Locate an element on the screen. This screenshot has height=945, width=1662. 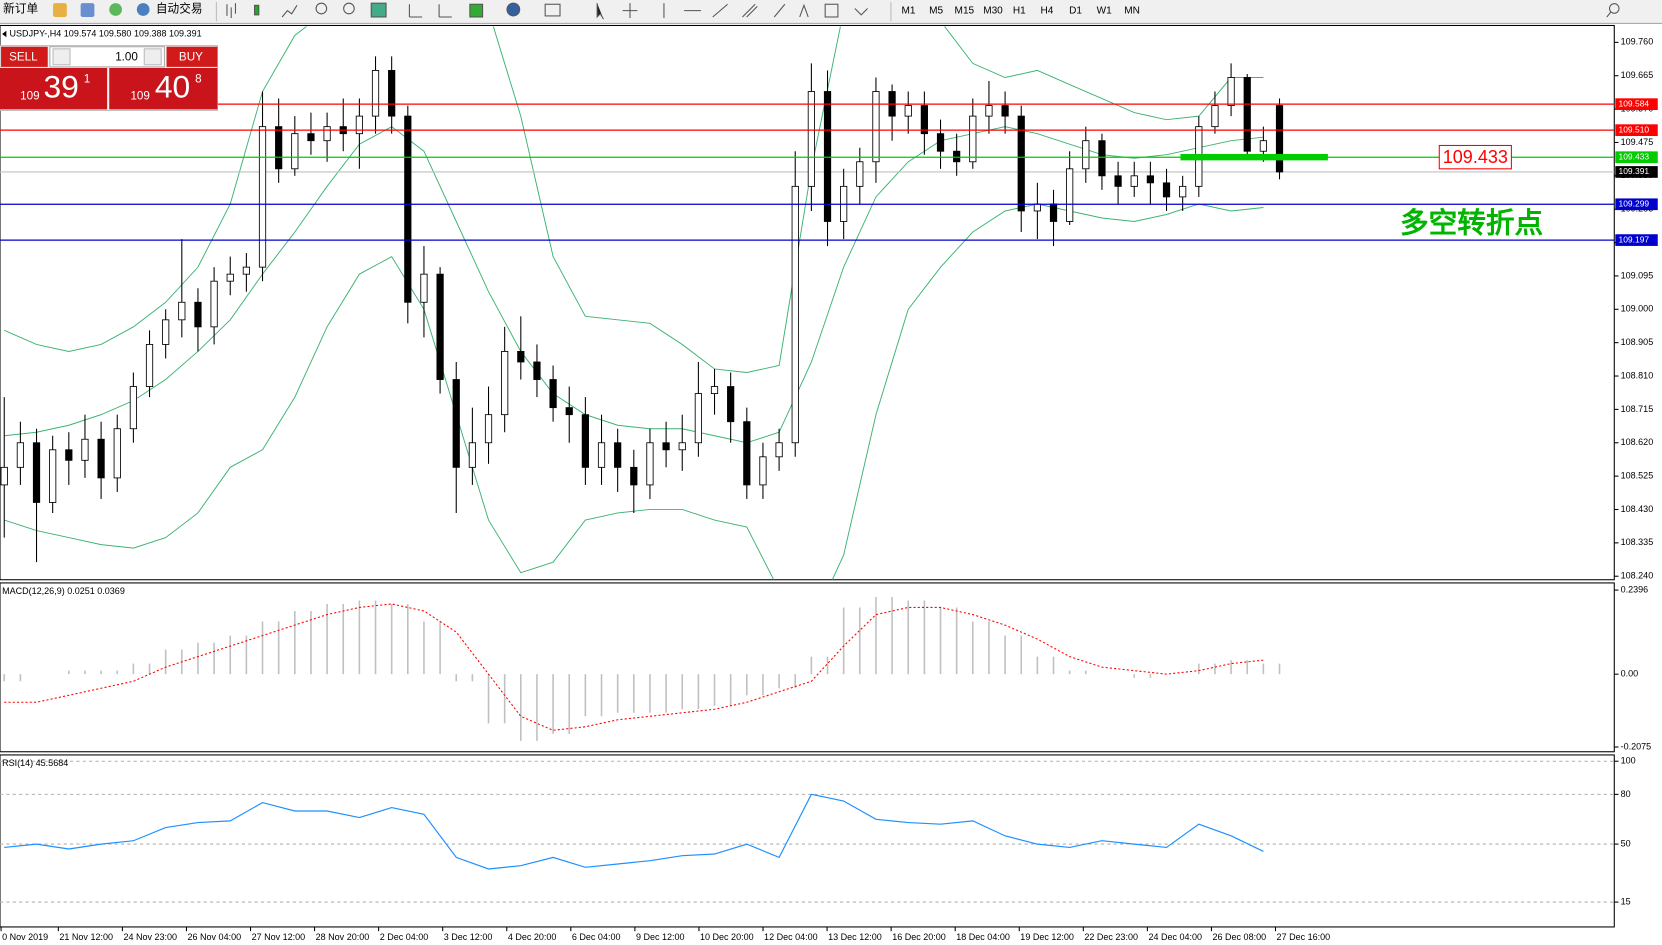
sell-label: SELL is located at coordinates (23, 56).